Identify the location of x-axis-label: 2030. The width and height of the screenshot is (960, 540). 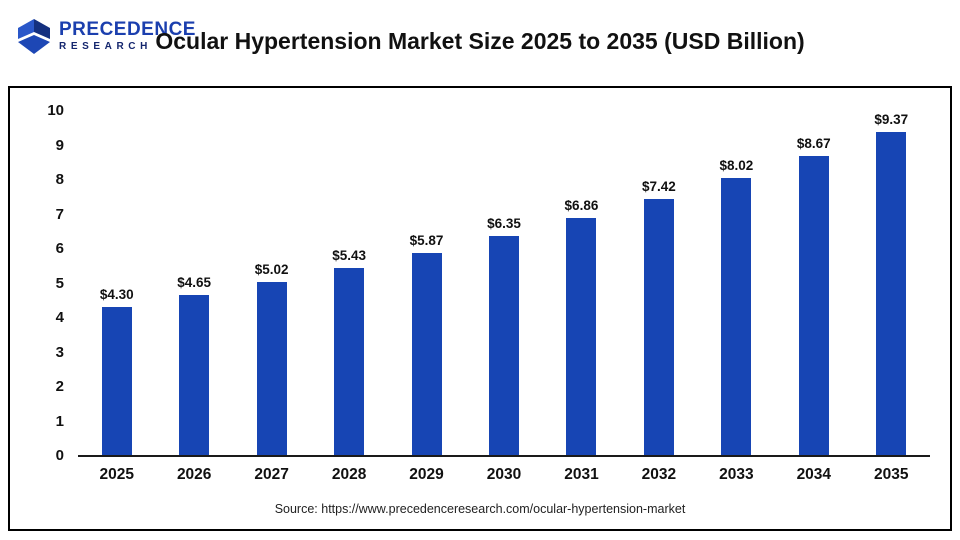
(504, 474).